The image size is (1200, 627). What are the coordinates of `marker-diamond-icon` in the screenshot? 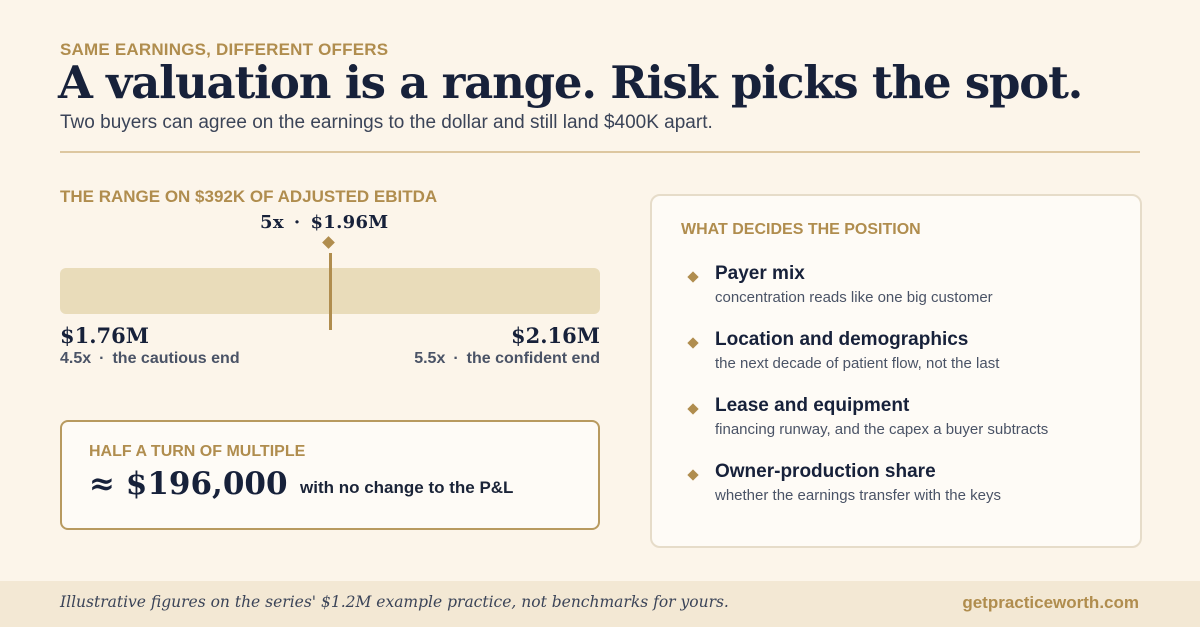 It's located at (328, 242).